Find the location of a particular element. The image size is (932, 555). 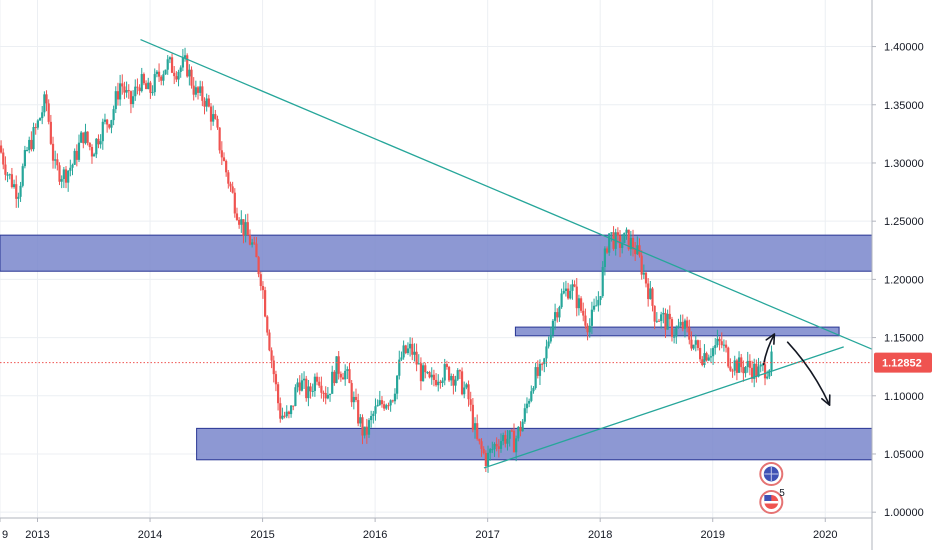

lower-support-zone is located at coordinates (534, 444).